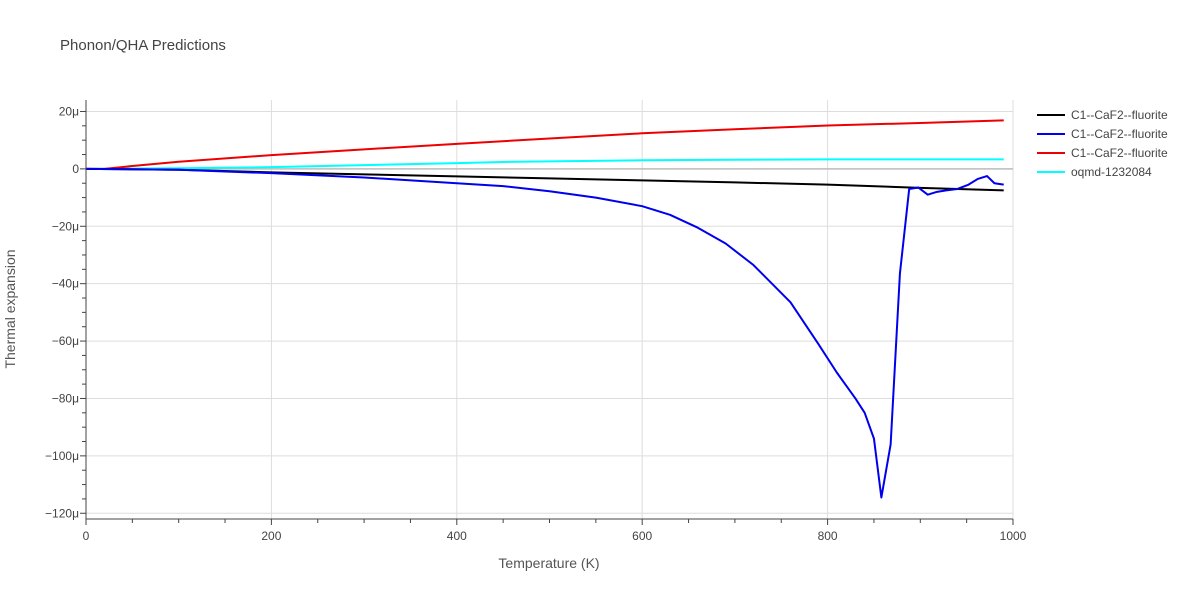 This screenshot has width=1200, height=600. What do you see at coordinates (828, 536) in the screenshot?
I see `x-tick-label: 800` at bounding box center [828, 536].